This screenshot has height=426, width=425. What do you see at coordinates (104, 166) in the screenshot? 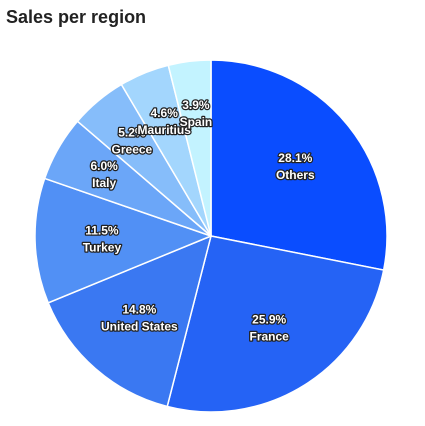
I see `value-label: 6.0%` at bounding box center [104, 166].